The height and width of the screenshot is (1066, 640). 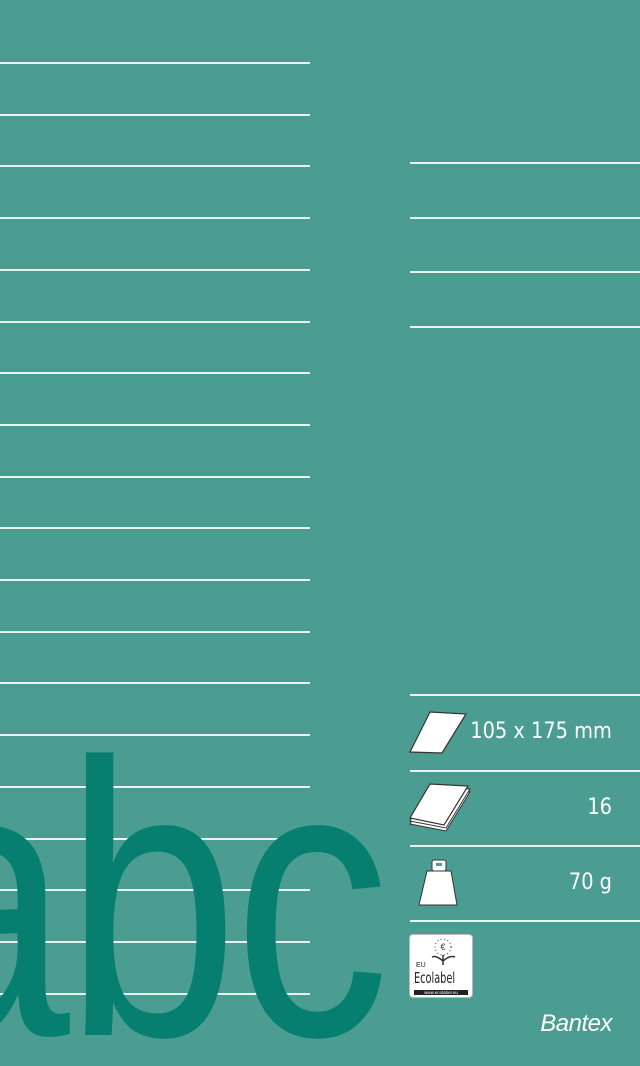 What do you see at coordinates (576, 1023) in the screenshot?
I see `bantex-logo: Bantex` at bounding box center [576, 1023].